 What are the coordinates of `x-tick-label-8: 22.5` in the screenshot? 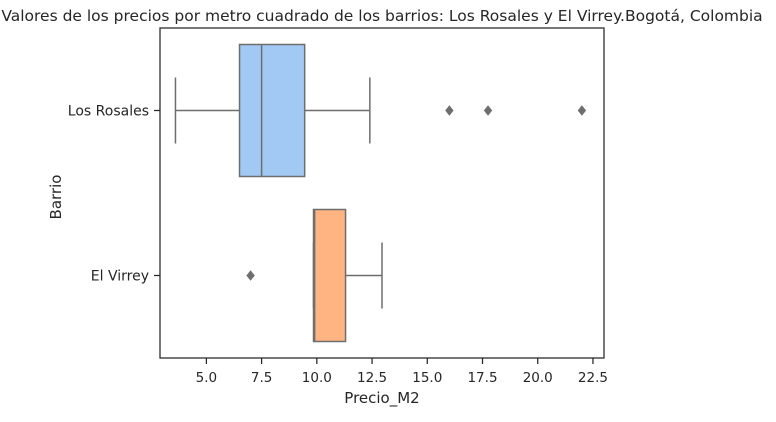 It's located at (593, 378).